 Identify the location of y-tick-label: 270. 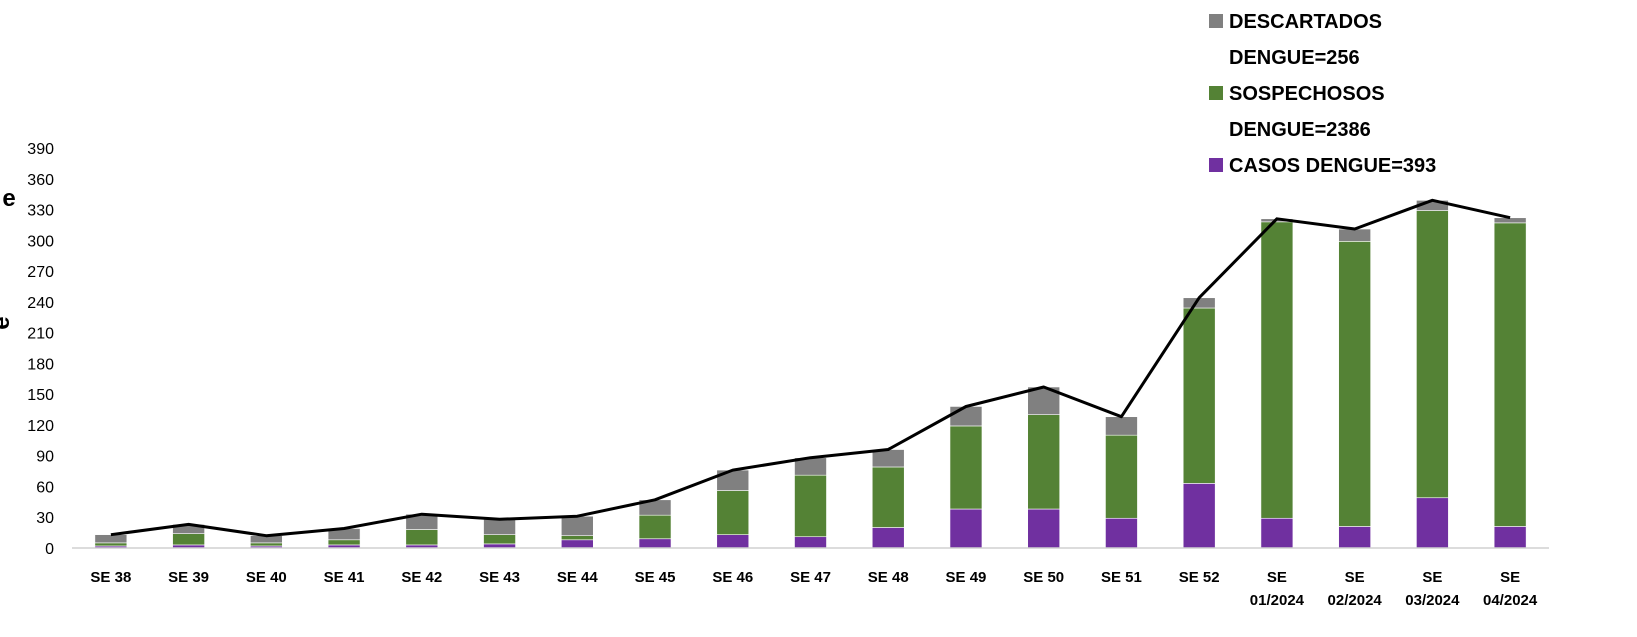
(40, 272).